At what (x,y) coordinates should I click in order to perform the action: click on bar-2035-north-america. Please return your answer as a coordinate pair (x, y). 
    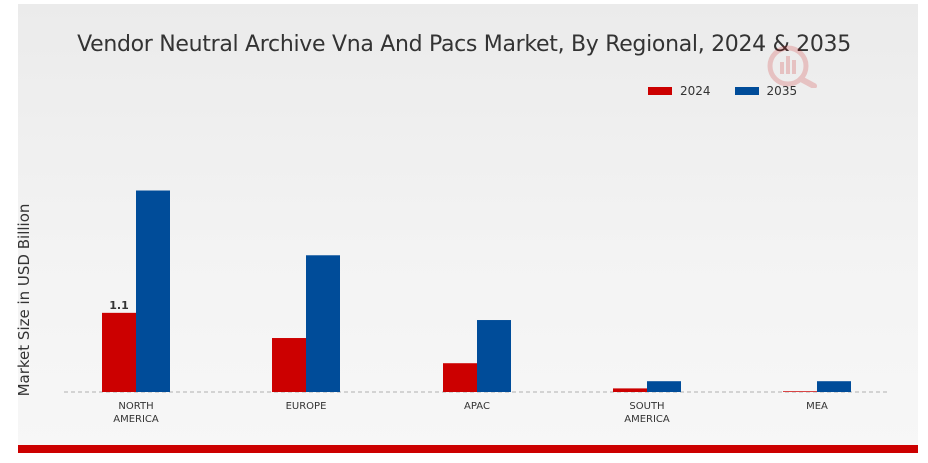
    Looking at the image, I should click on (153, 291).